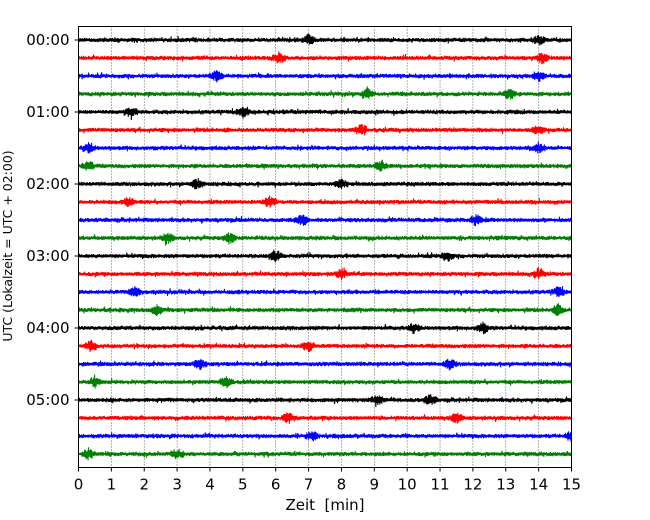 The width and height of the screenshot is (650, 520). What do you see at coordinates (276, 485) in the screenshot?
I see `x-tick-label: 6` at bounding box center [276, 485].